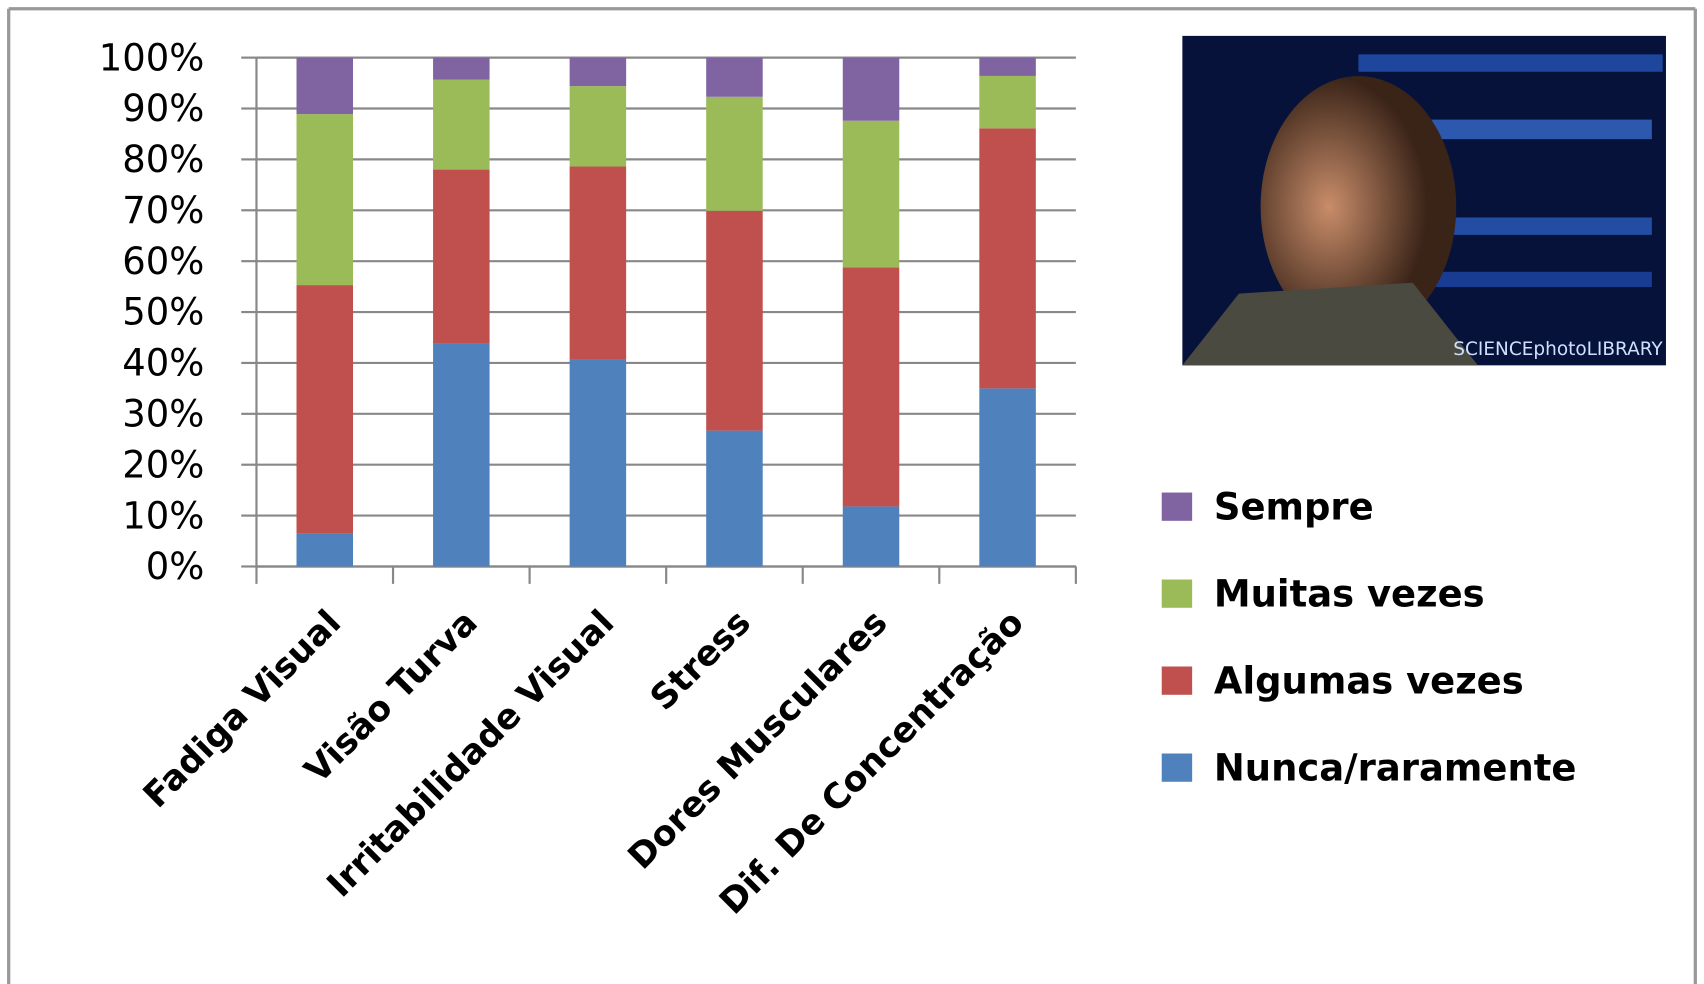 This screenshot has width=1704, height=984. What do you see at coordinates (163, 312) in the screenshot?
I see `y-tick-label: 50%` at bounding box center [163, 312].